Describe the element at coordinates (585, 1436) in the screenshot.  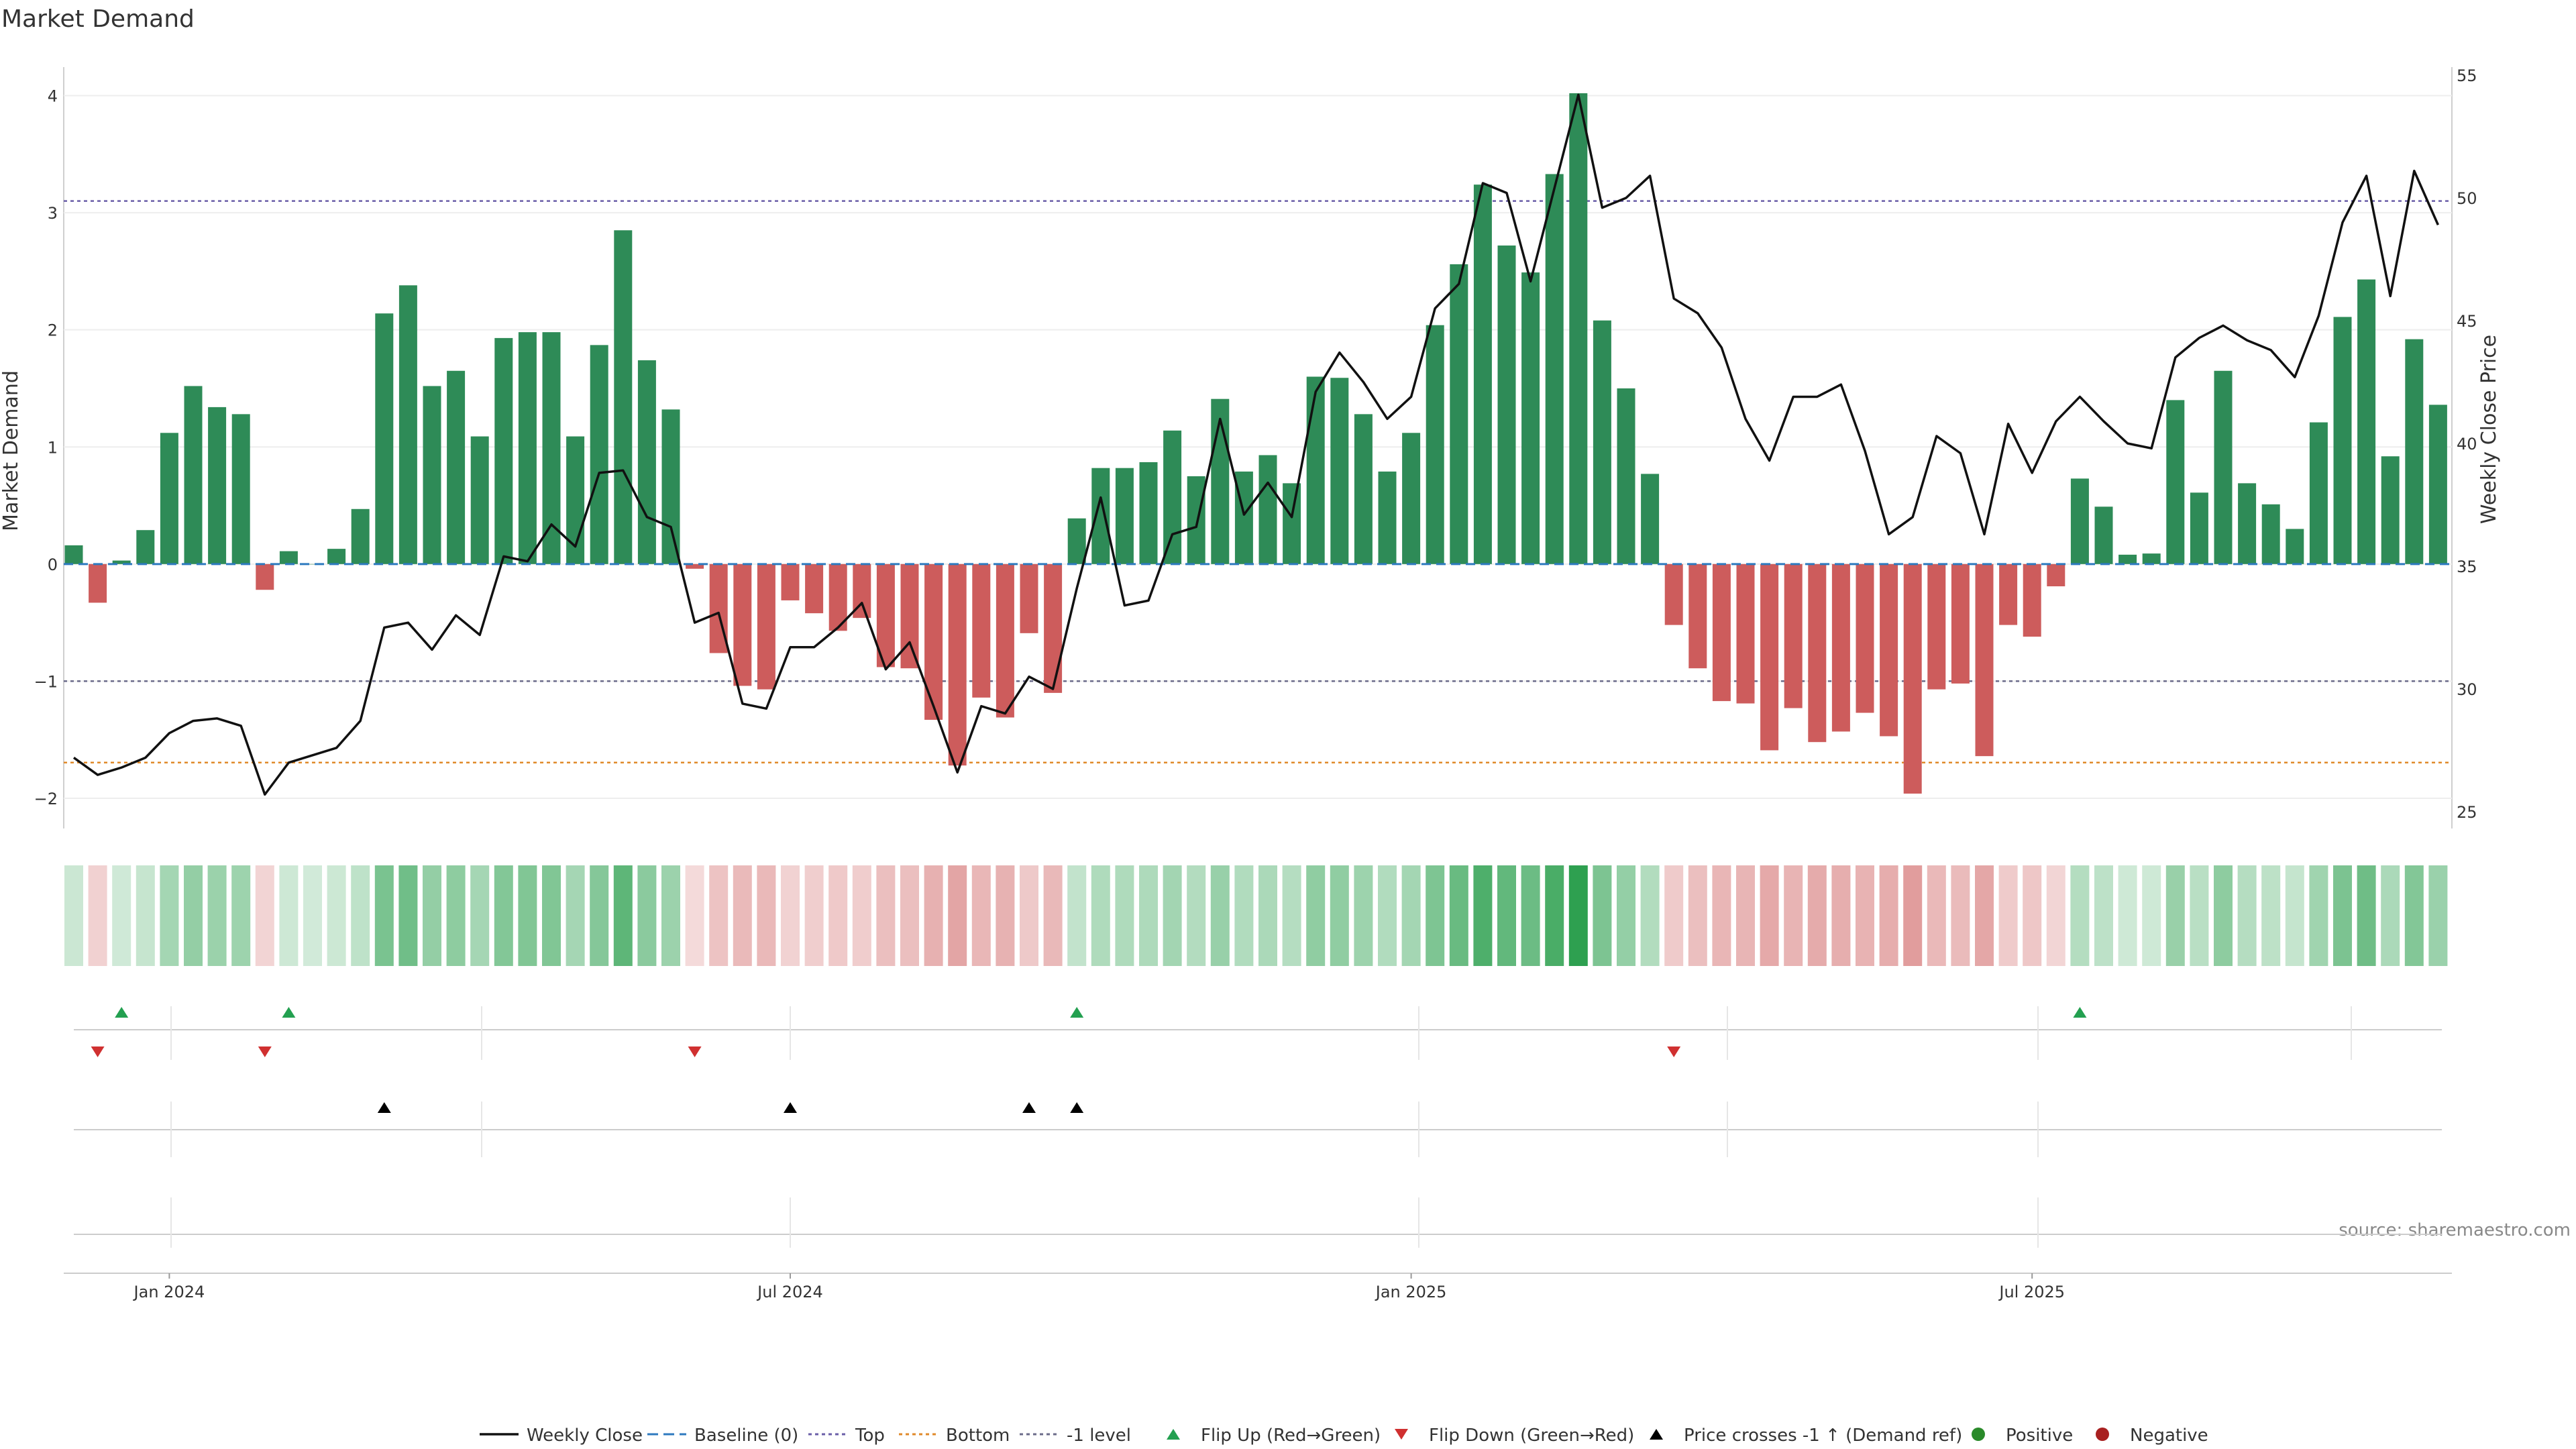
I see `legend-label: Weekly Close` at that location.